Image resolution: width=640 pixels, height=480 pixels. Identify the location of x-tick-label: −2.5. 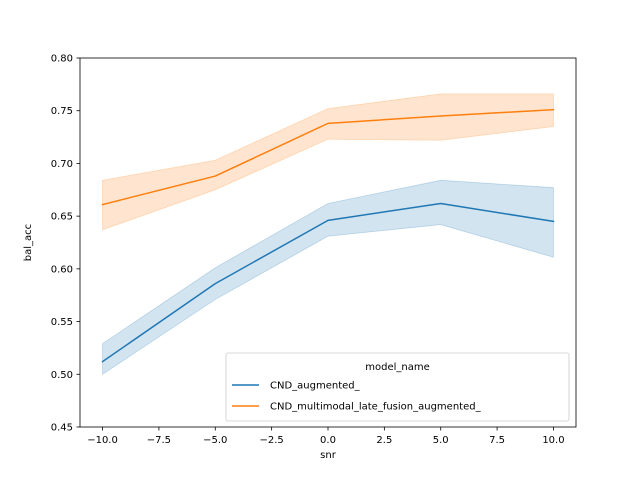
(271, 440).